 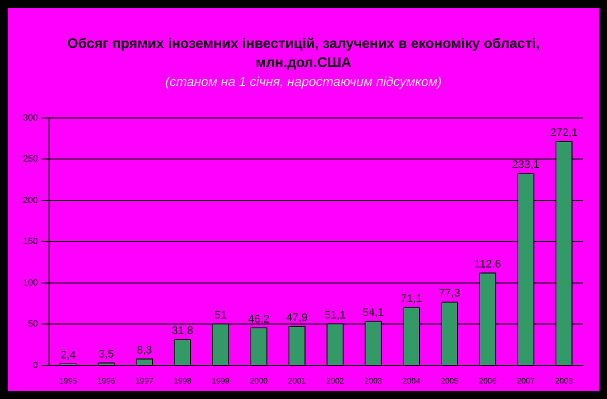 What do you see at coordinates (303, 52) in the screenshot?
I see `chart-title: Обсяг прямих іноземних інвестицій, залучених в економіку області, млн.дол.США` at bounding box center [303, 52].